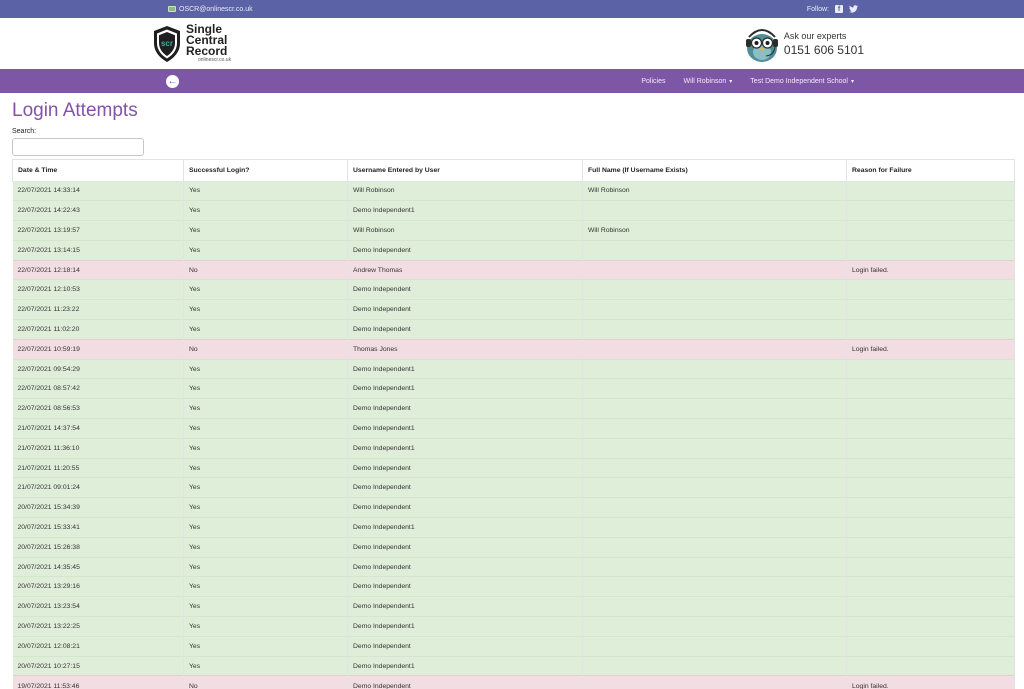  I want to click on ask-experts: Ask our experts 0151 606 5101, so click(804, 44).